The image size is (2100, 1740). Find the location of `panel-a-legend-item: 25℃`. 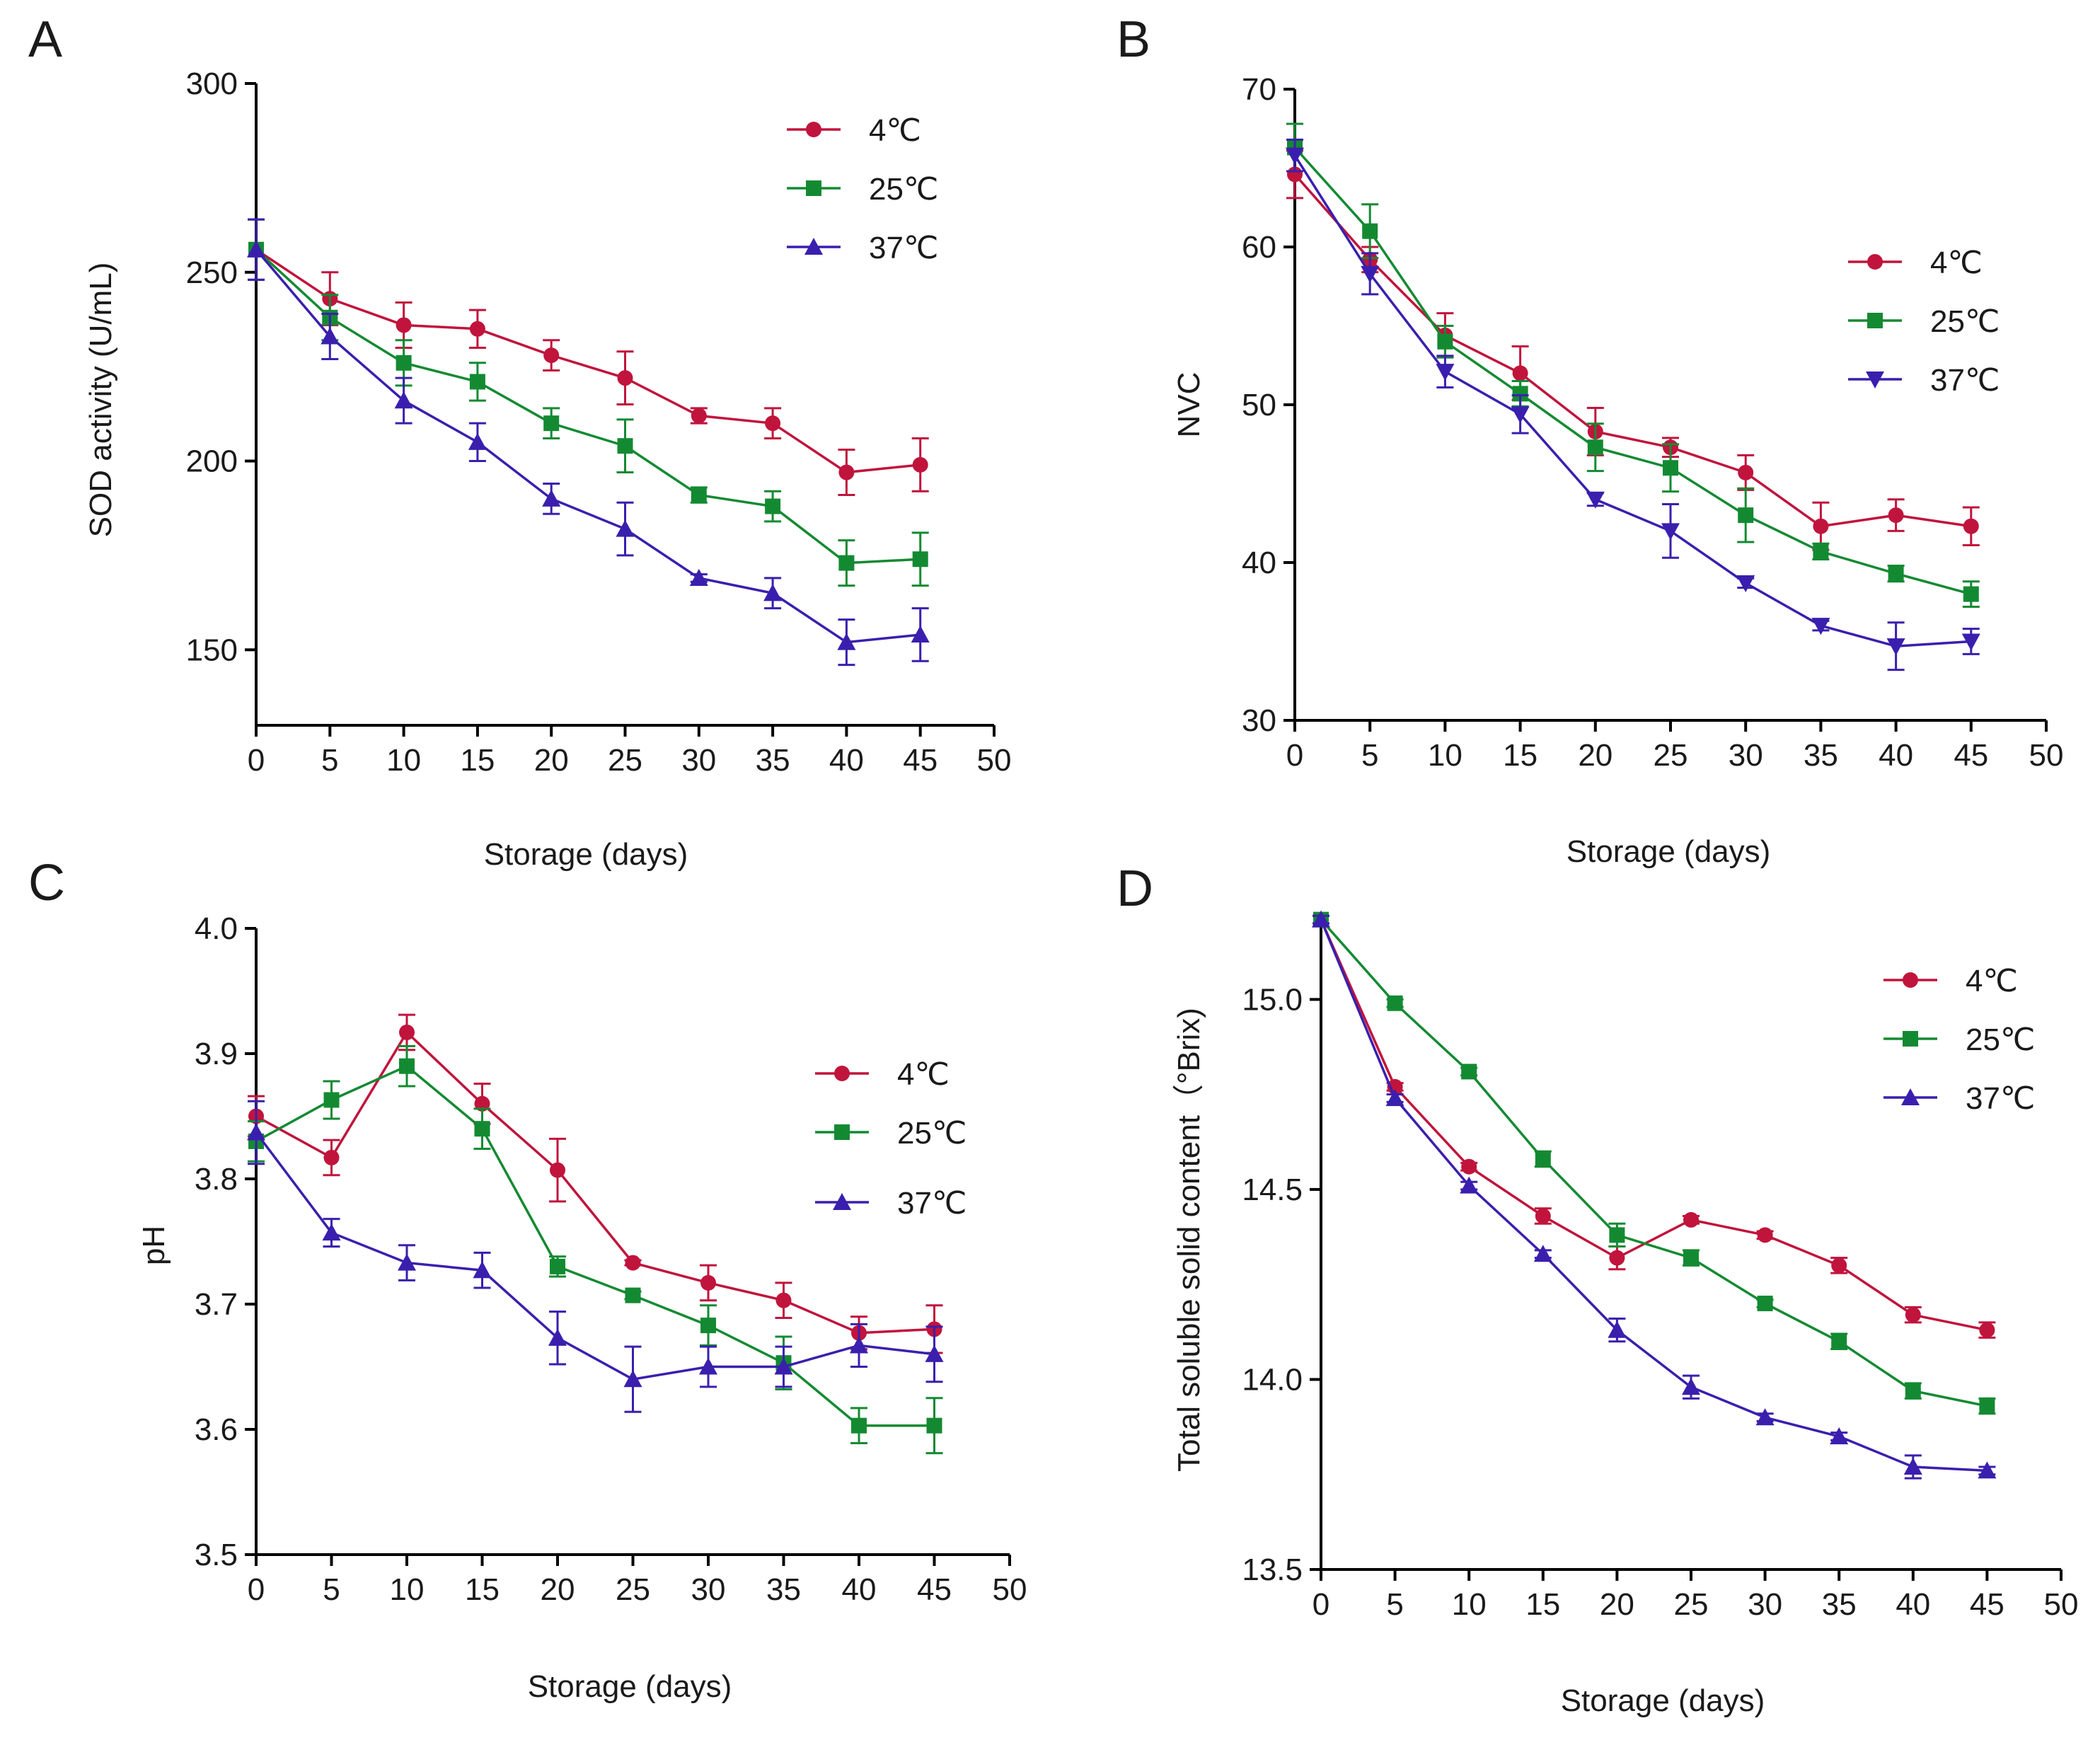

panel-a-legend-item: 25℃ is located at coordinates (862, 189).